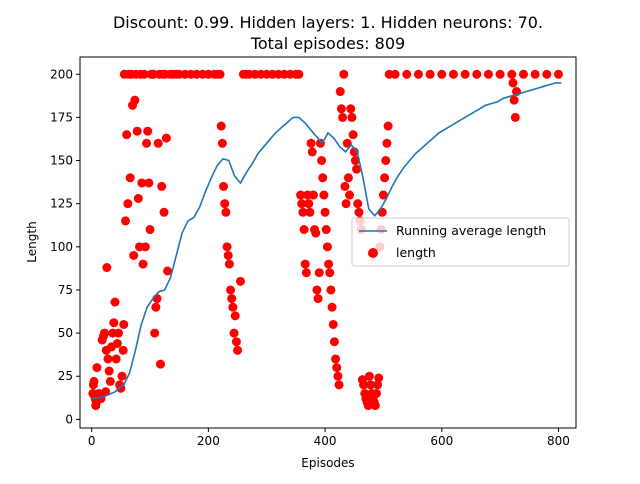  Describe the element at coordinates (327, 43) in the screenshot. I see `chart-title-line2: Total episodes: 809` at that location.